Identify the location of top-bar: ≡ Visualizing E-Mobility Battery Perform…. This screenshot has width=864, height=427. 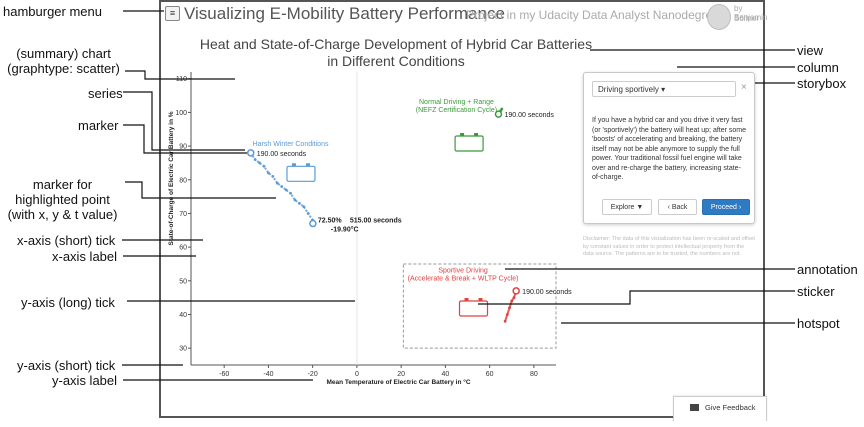
(464, 16).